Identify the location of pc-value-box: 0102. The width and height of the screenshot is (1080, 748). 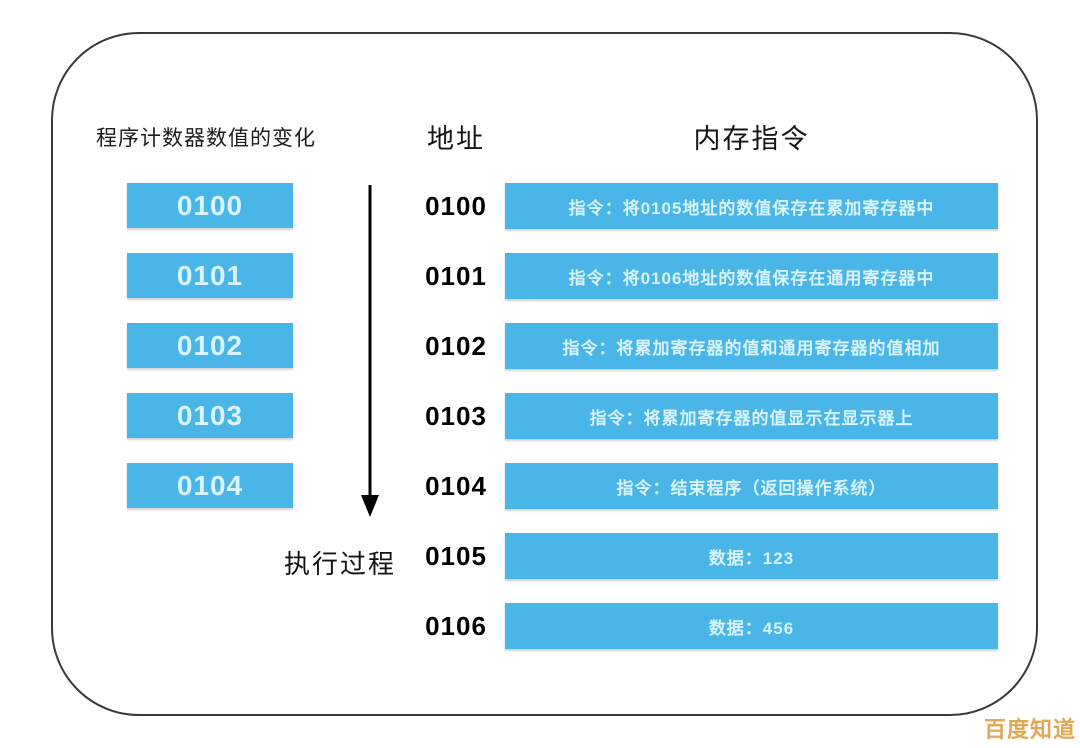
(210, 345).